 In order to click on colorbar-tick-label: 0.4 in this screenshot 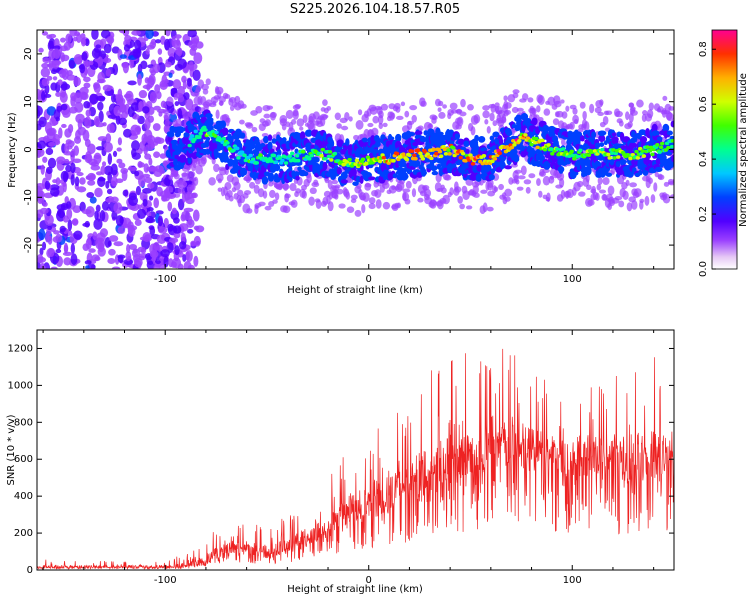, I will do `click(703, 159)`.